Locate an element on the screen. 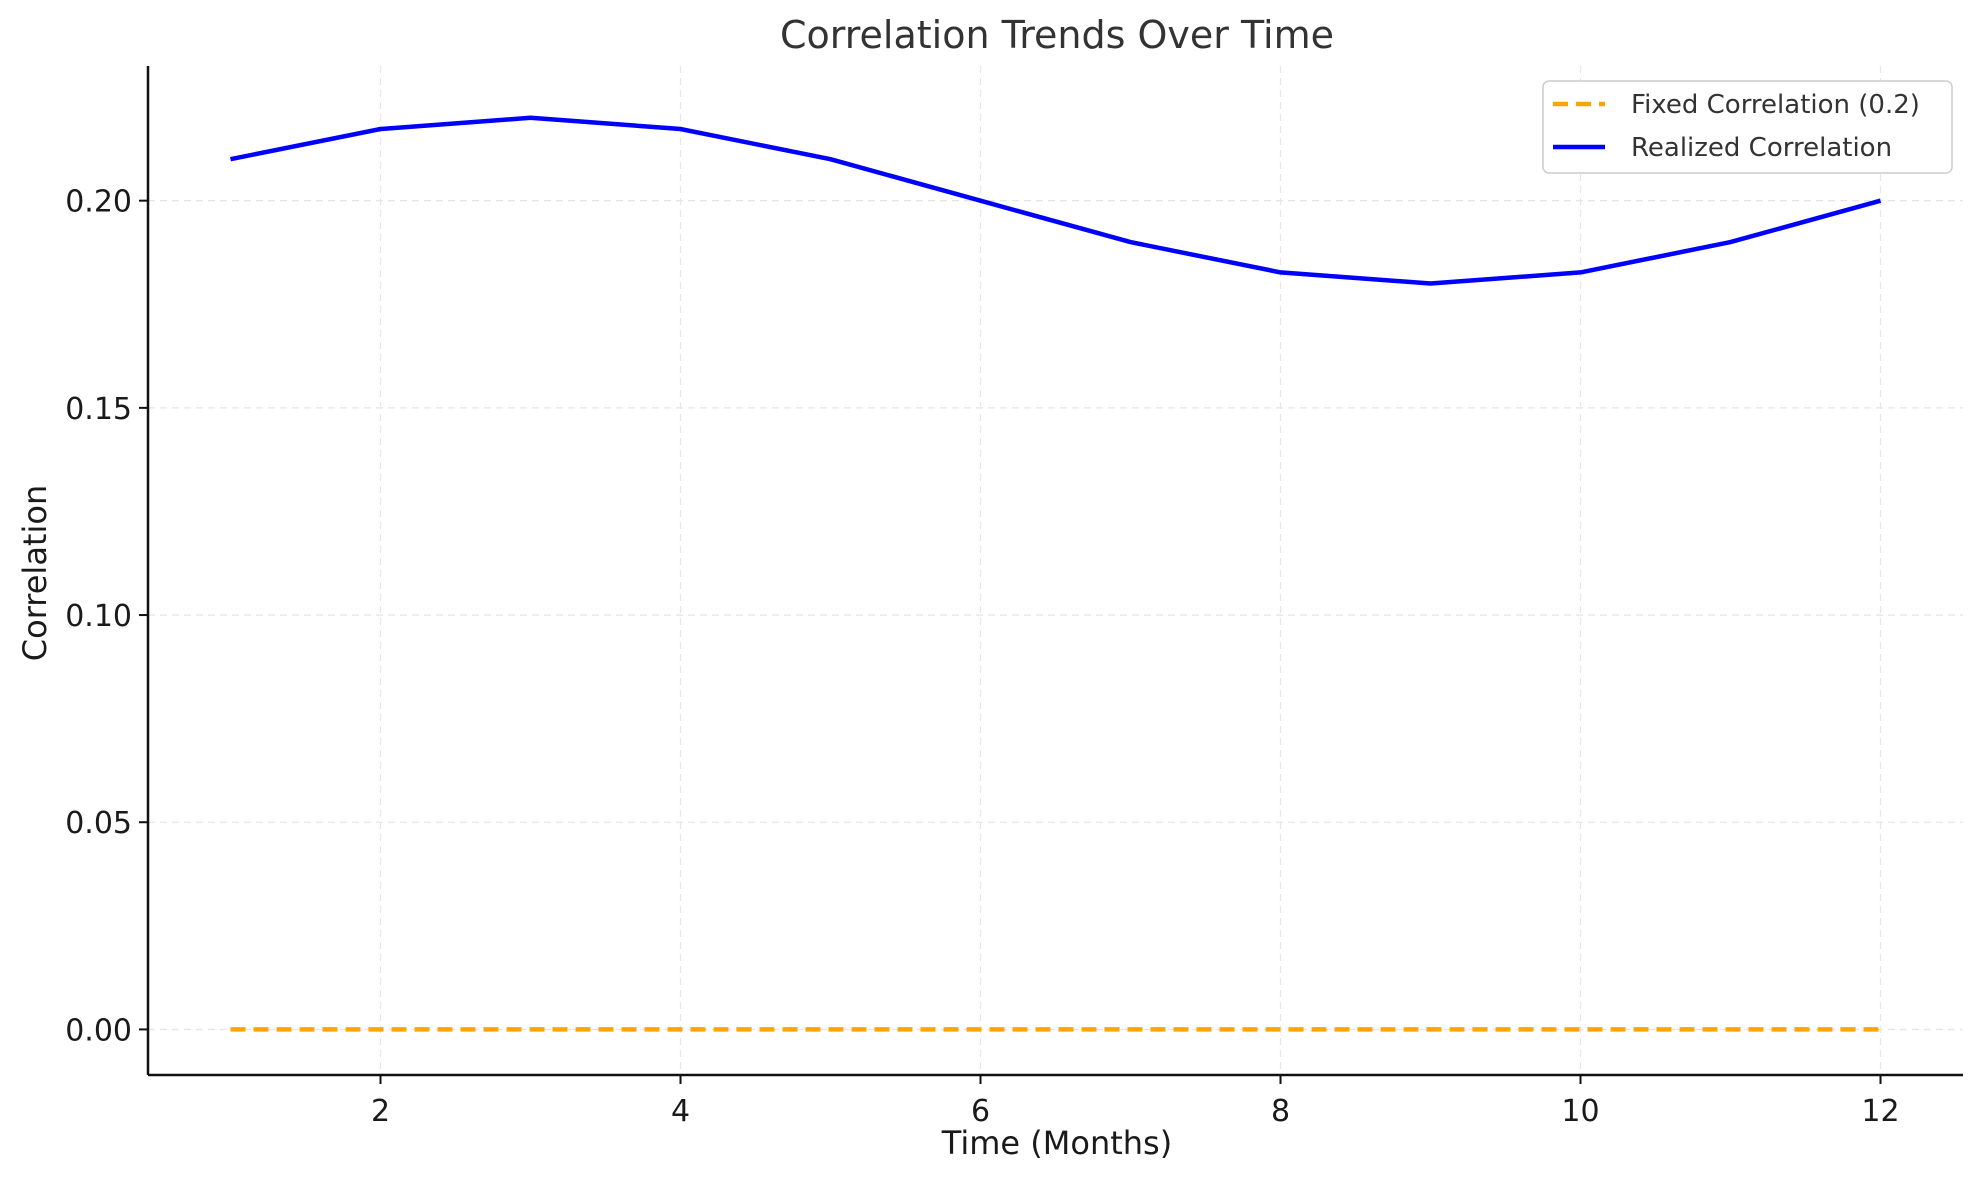 This screenshot has width=1979, height=1180. x-tick-label: 4 is located at coordinates (680, 1111).